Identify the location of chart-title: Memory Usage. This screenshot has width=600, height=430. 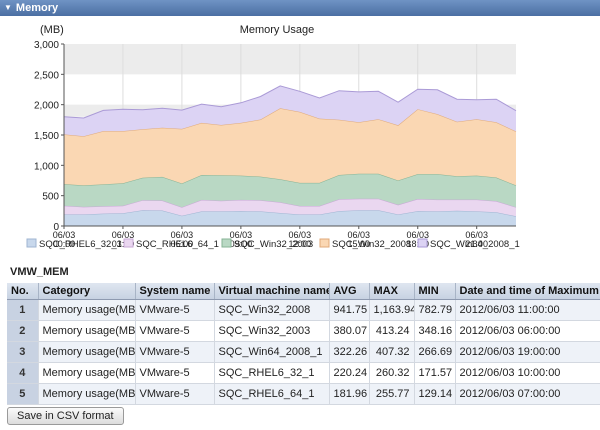
(277, 30).